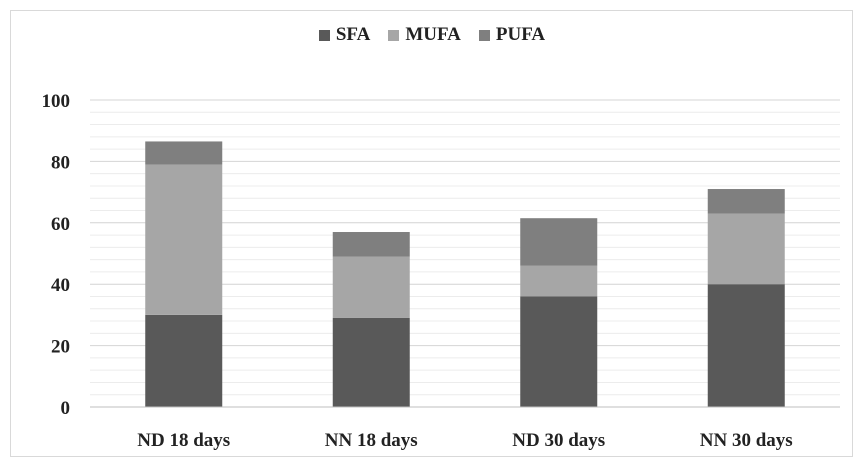 The image size is (864, 468). Describe the element at coordinates (484, 35) in the screenshot. I see `legend-swatch-pufa` at that location.